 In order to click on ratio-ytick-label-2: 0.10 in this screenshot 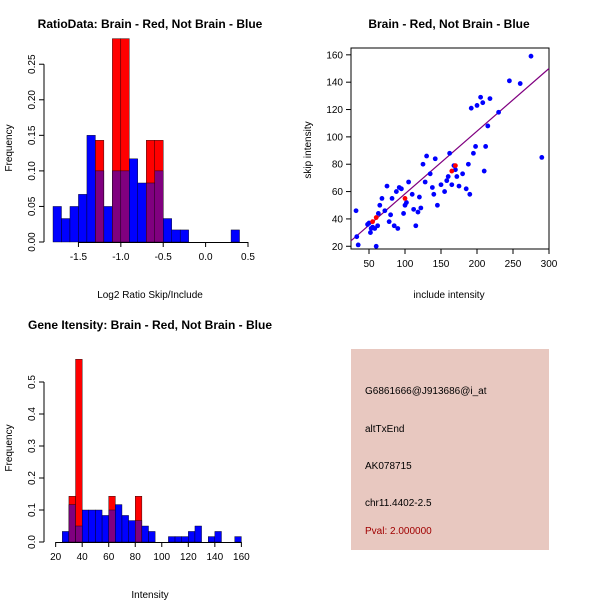, I will do `click(32, 171)`.